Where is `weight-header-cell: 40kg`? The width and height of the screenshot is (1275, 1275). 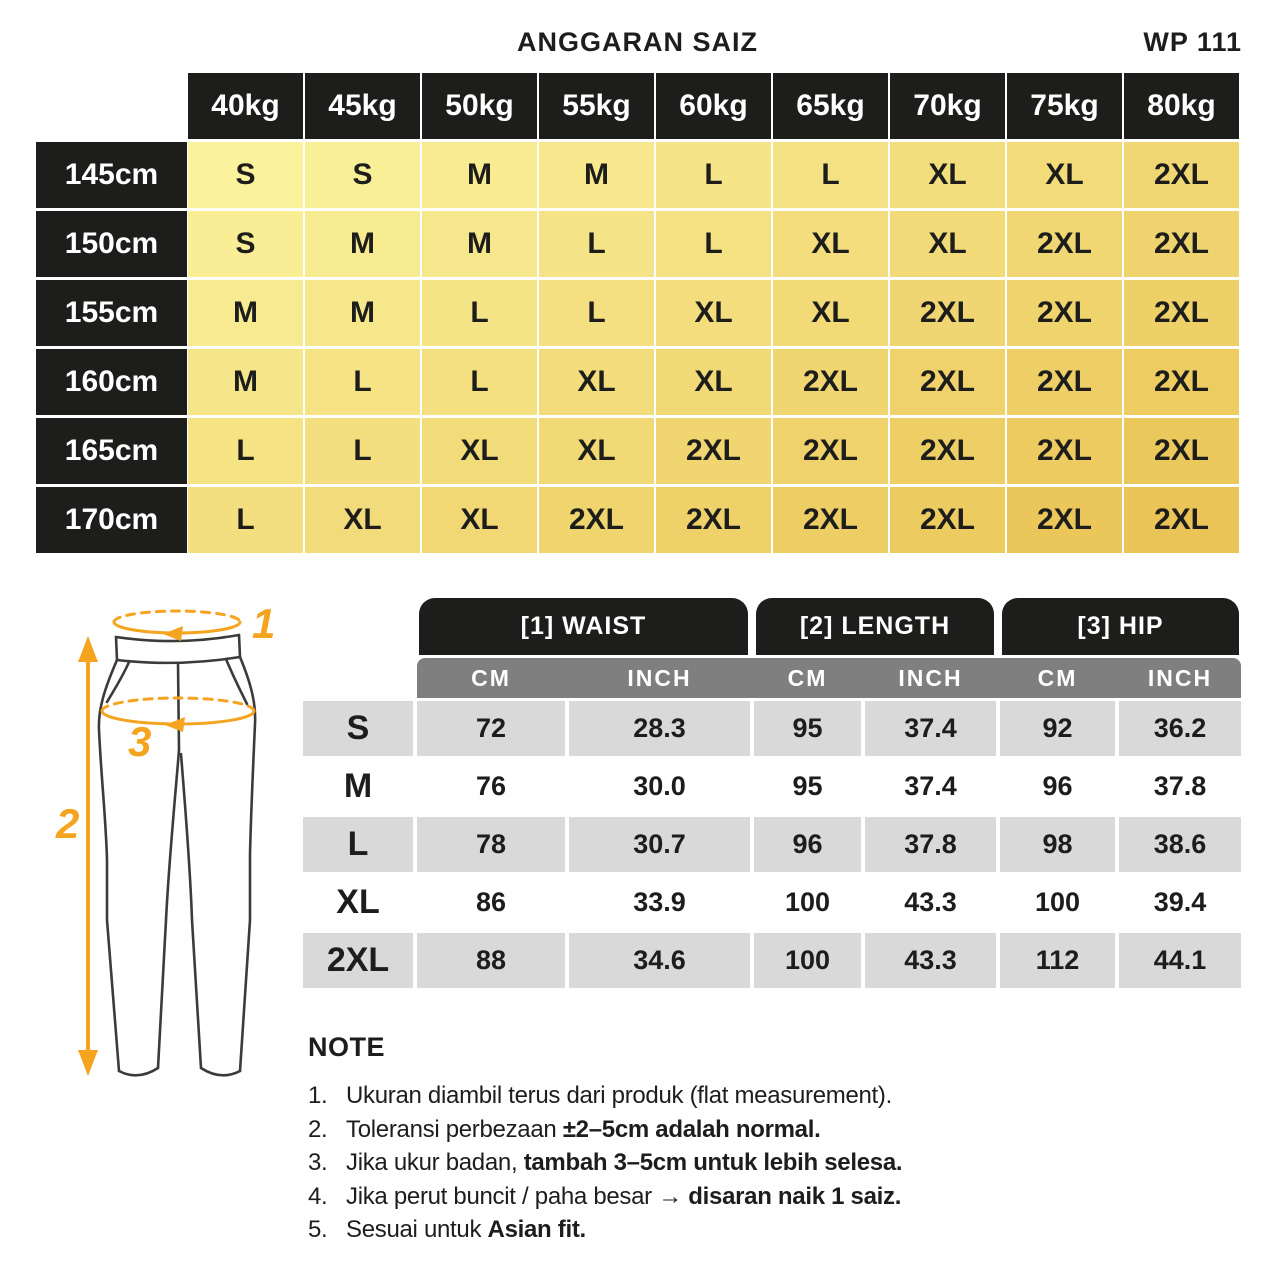 weight-header-cell: 40kg is located at coordinates (245, 106).